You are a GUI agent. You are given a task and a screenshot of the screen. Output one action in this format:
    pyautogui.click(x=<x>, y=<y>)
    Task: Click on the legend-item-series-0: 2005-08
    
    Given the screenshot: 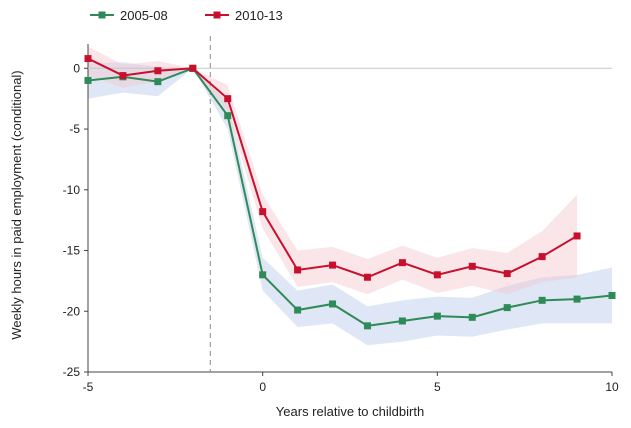 What is the action you would take?
    pyautogui.click(x=129, y=15)
    